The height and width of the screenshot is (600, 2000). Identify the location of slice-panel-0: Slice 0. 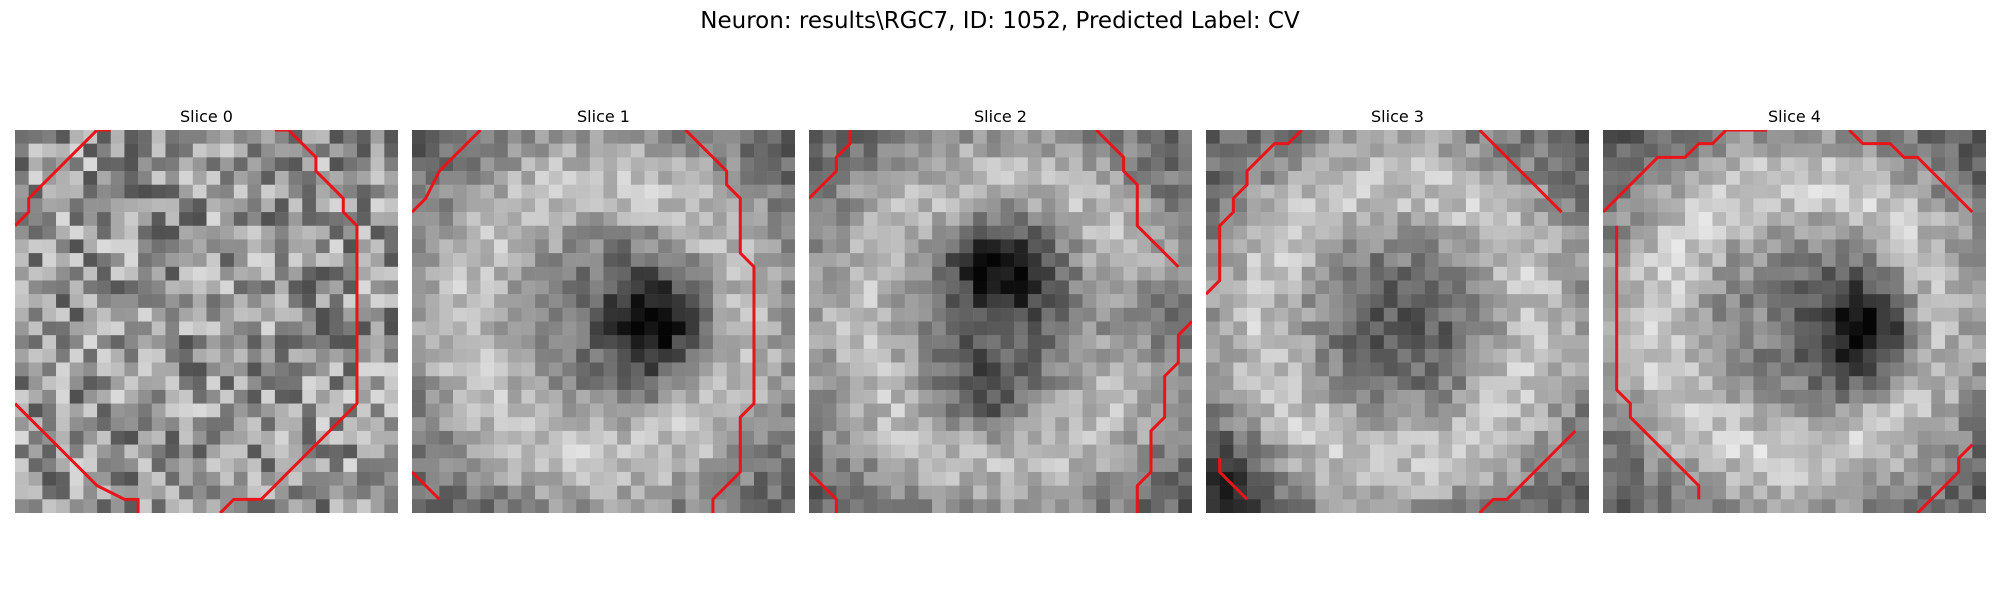
(206, 309).